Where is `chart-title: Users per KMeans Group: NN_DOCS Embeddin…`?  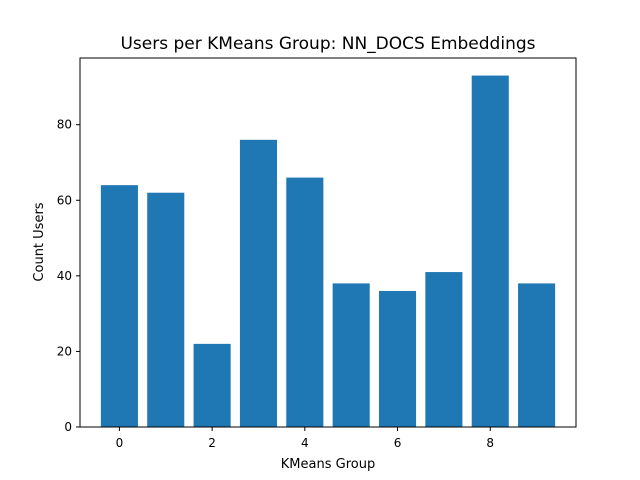
chart-title: Users per KMeans Group: NN_DOCS Embeddin… is located at coordinates (327, 44).